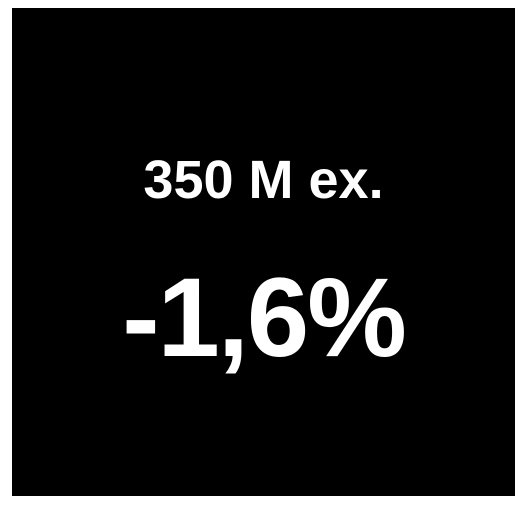 The height and width of the screenshot is (505, 526). I want to click on stat-value: -1,6%, so click(264, 317).